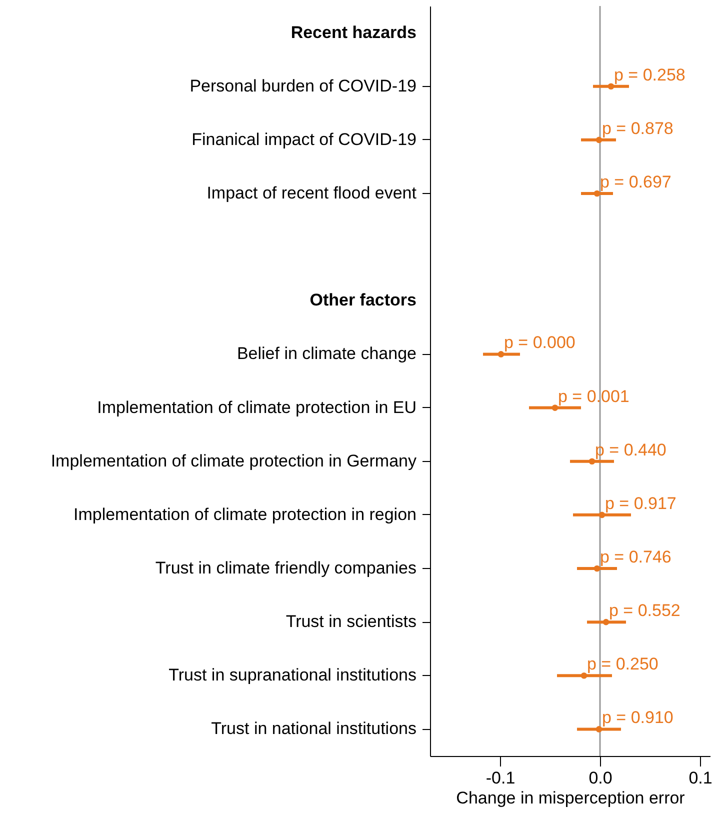 This screenshot has height=818, width=728. I want to click on y-tick-label: Finanical impact of COVID-19, so click(304, 139).